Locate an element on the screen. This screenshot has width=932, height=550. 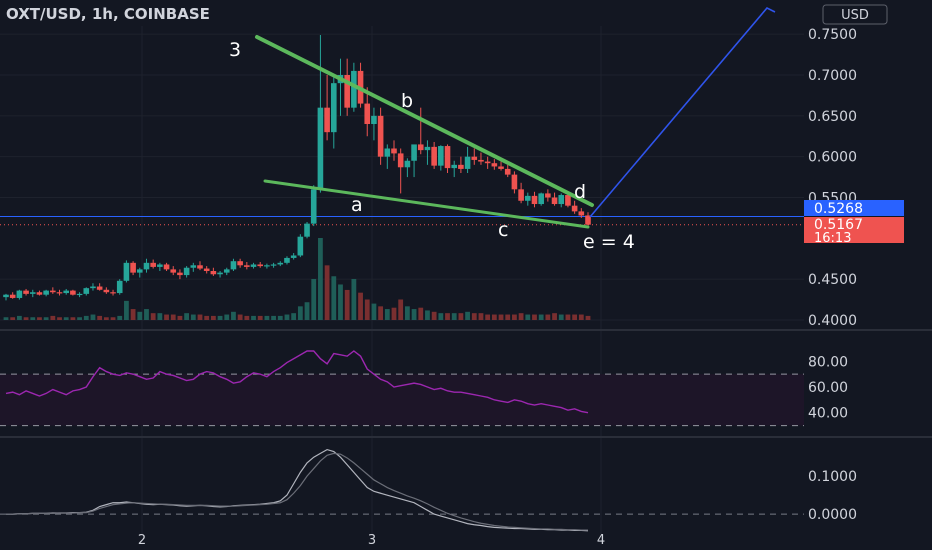
wedge-upper-trendline is located at coordinates (424, 121).